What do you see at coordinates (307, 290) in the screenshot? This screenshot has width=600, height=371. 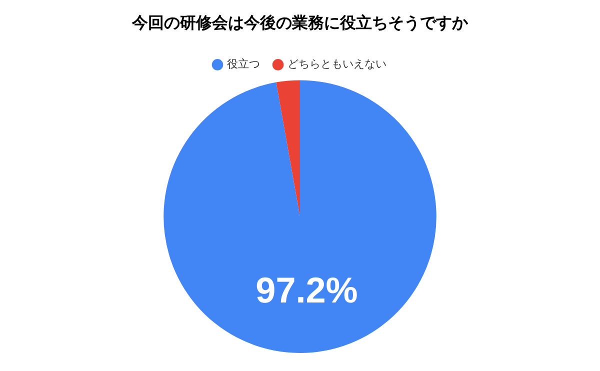 I see `data-label: 97.2%` at bounding box center [307, 290].